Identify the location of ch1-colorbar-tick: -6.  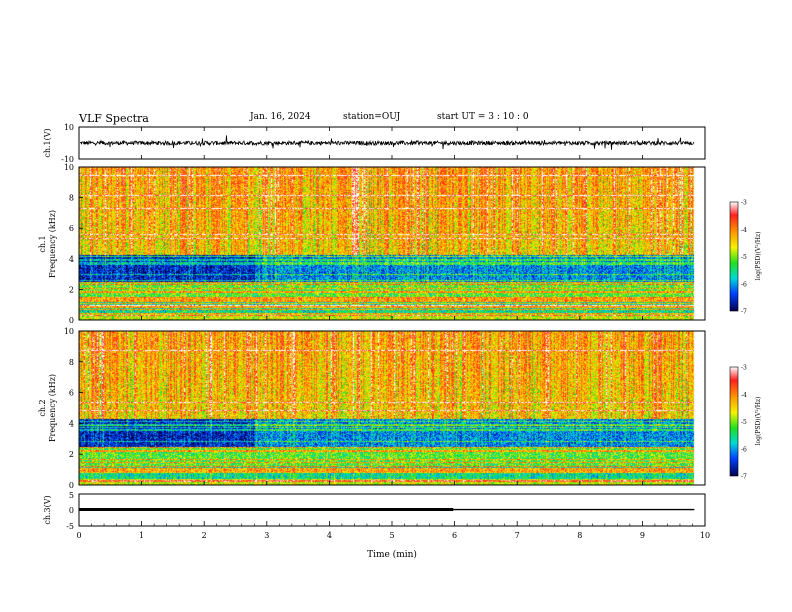
(744, 284).